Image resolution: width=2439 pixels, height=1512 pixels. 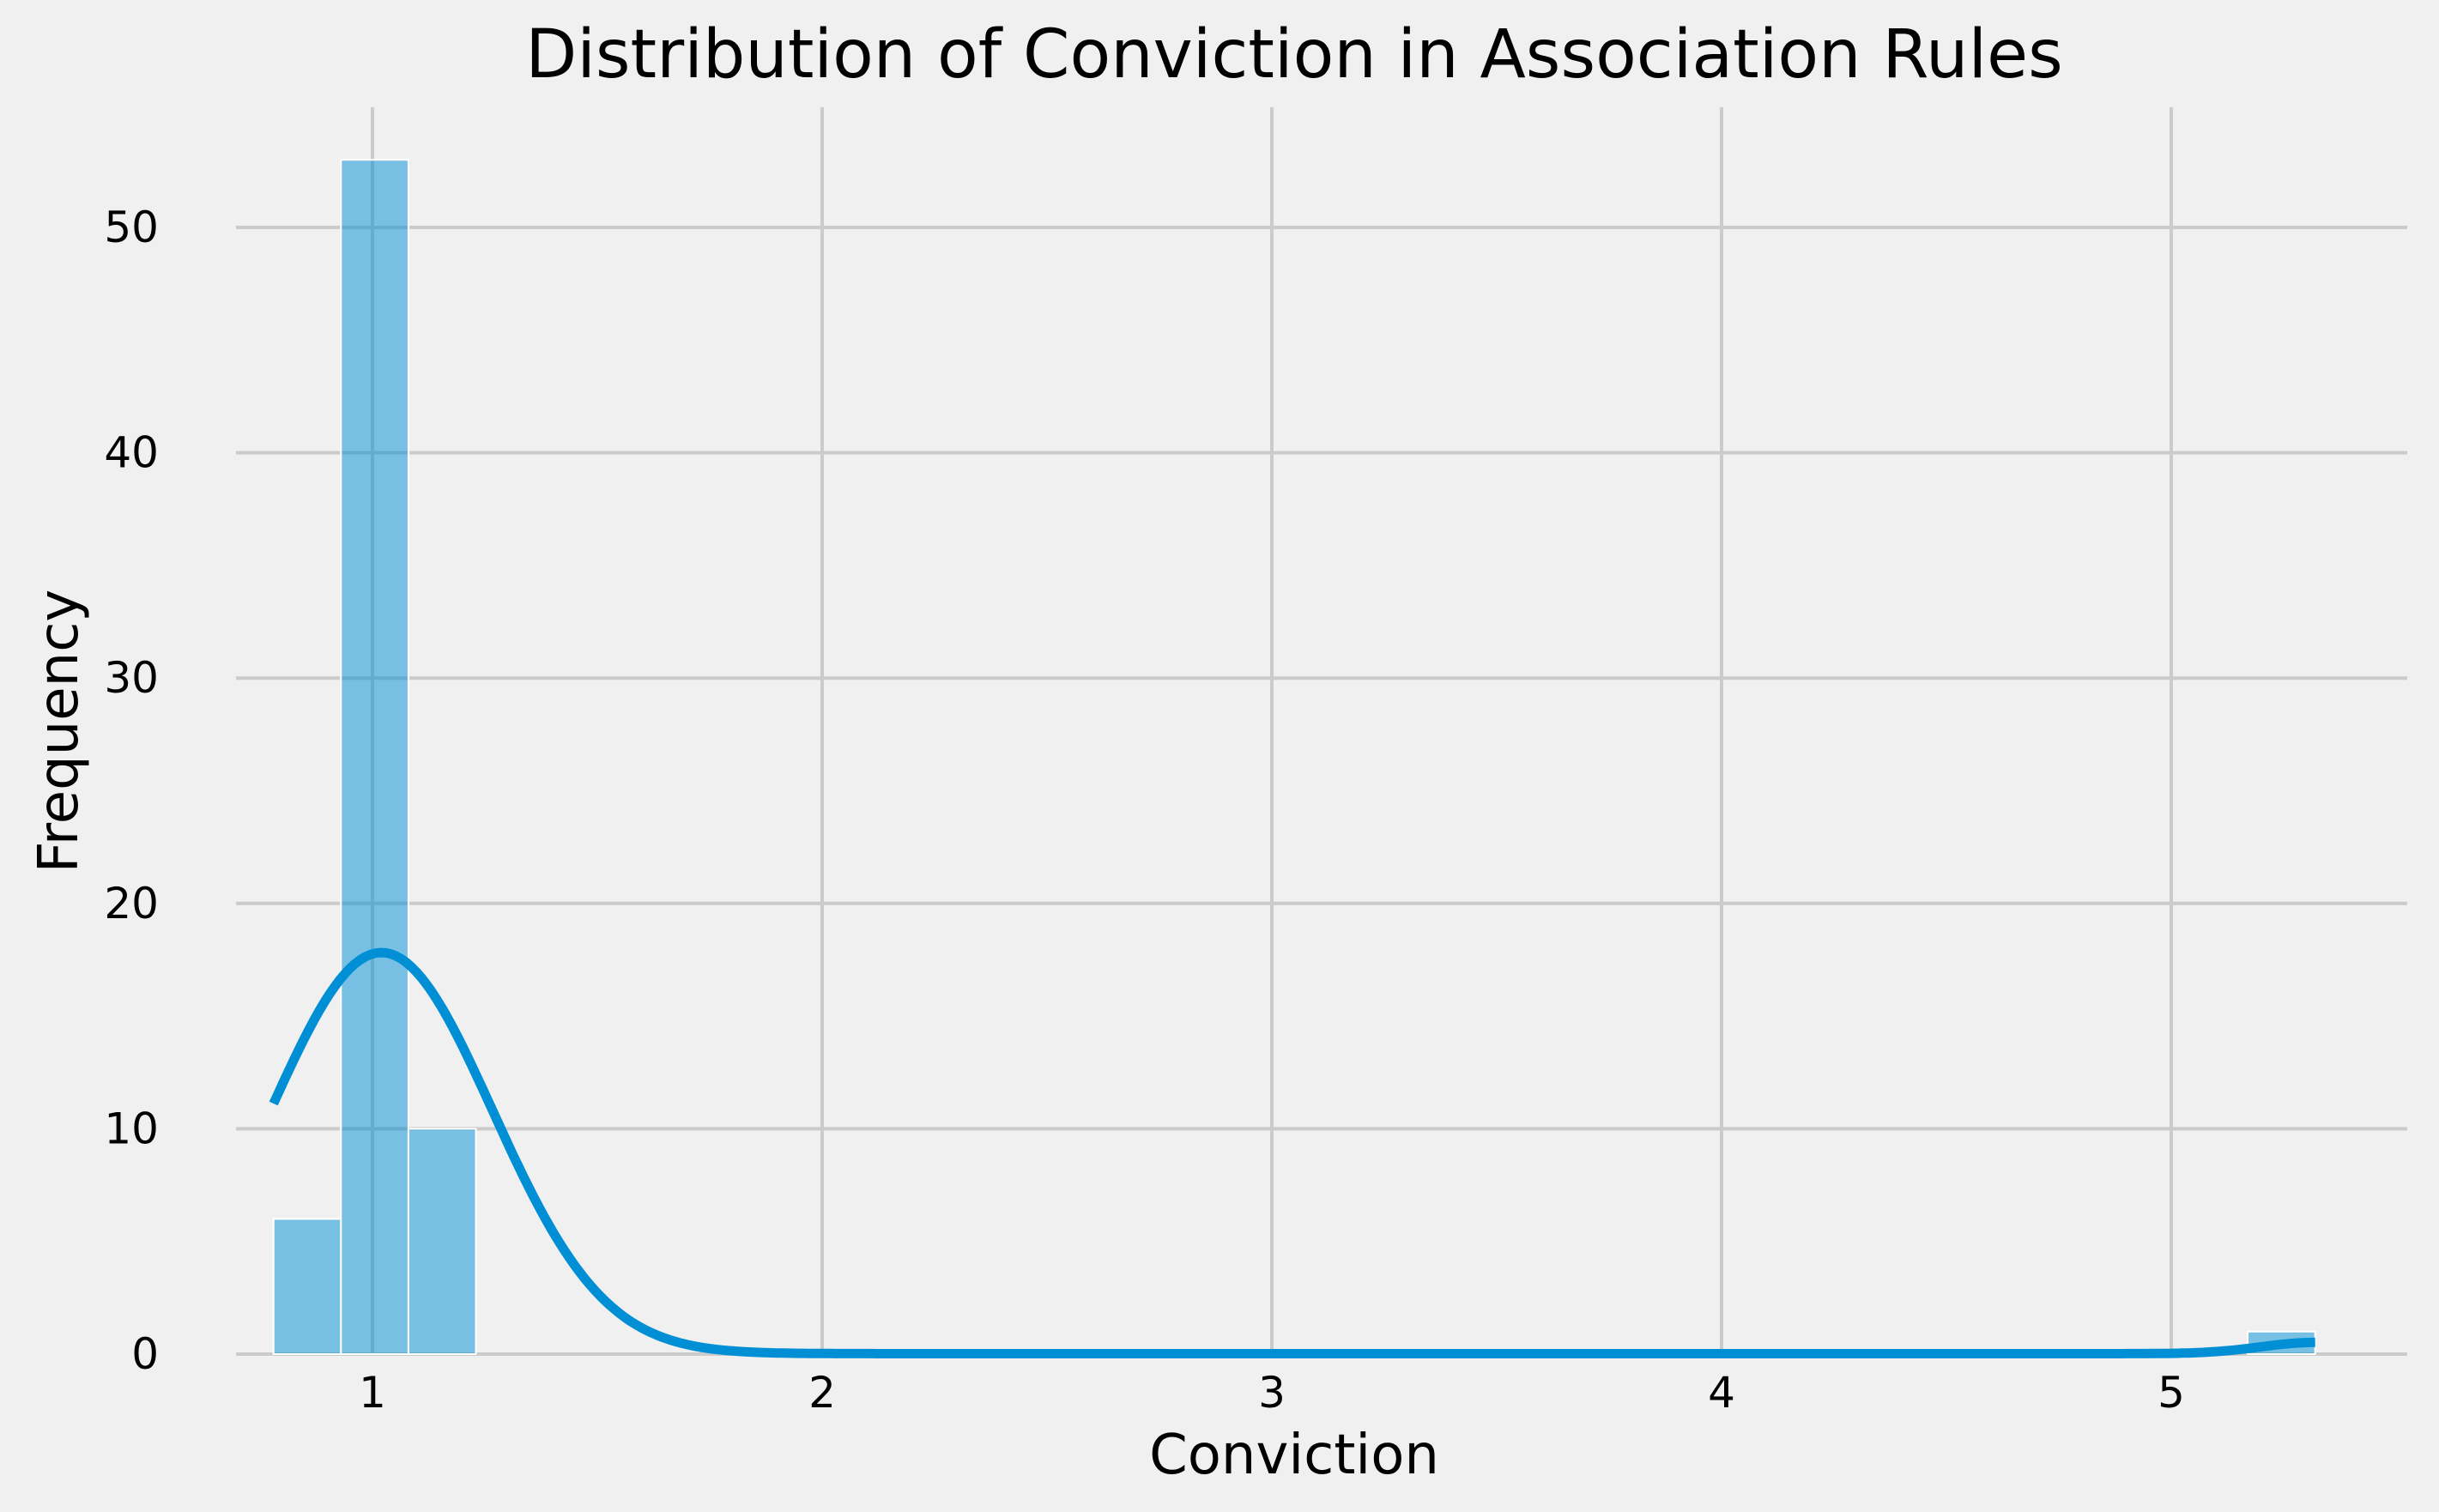 What do you see at coordinates (822, 1393) in the screenshot?
I see `x-tick-label: 2` at bounding box center [822, 1393].